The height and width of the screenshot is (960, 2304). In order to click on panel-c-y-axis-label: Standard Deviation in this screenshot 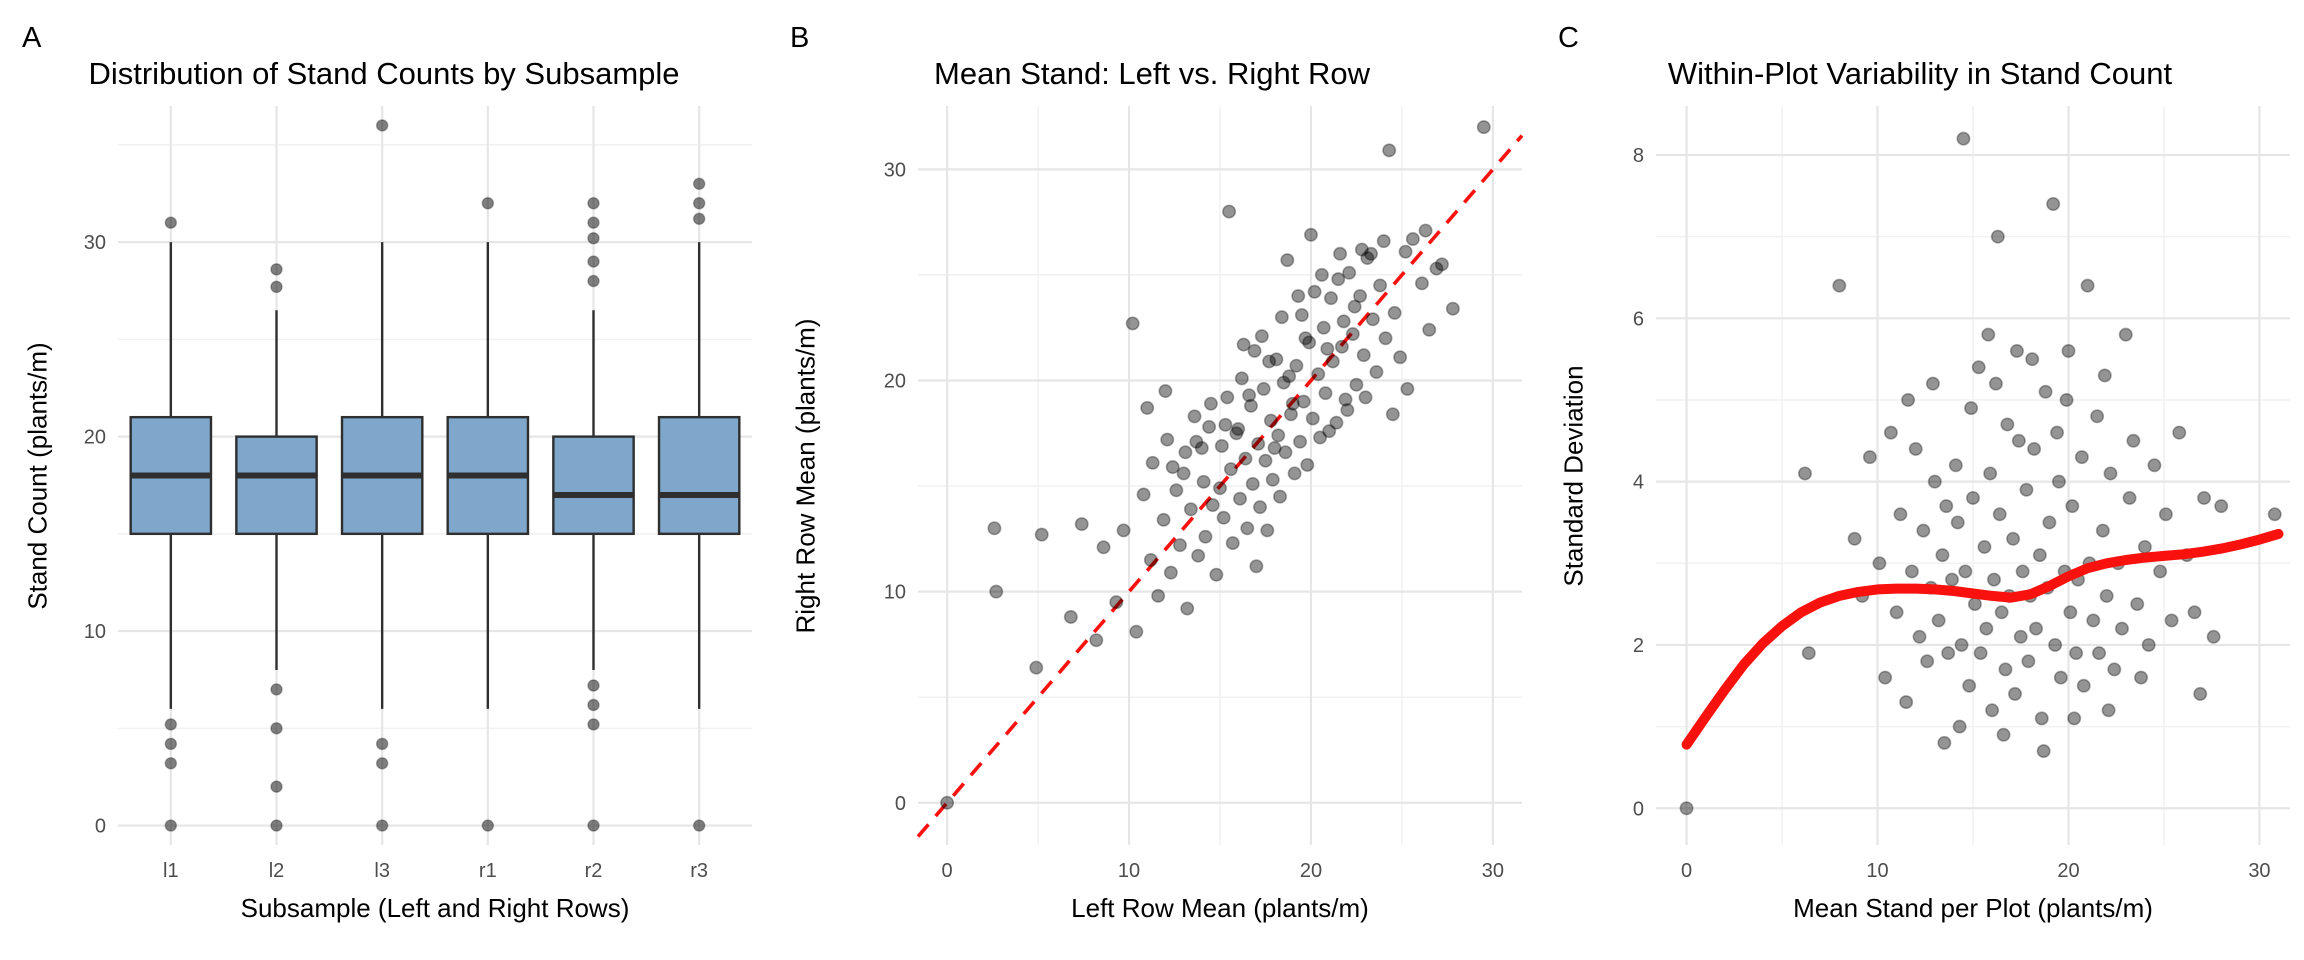, I will do `click(1573, 476)`.